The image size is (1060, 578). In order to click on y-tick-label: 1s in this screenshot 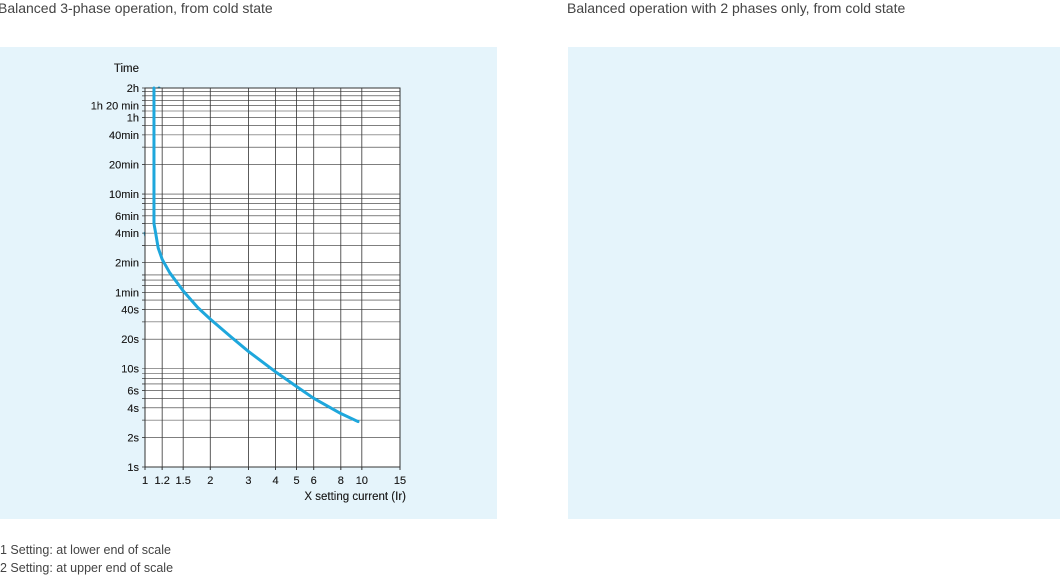, I will do `click(133, 468)`.